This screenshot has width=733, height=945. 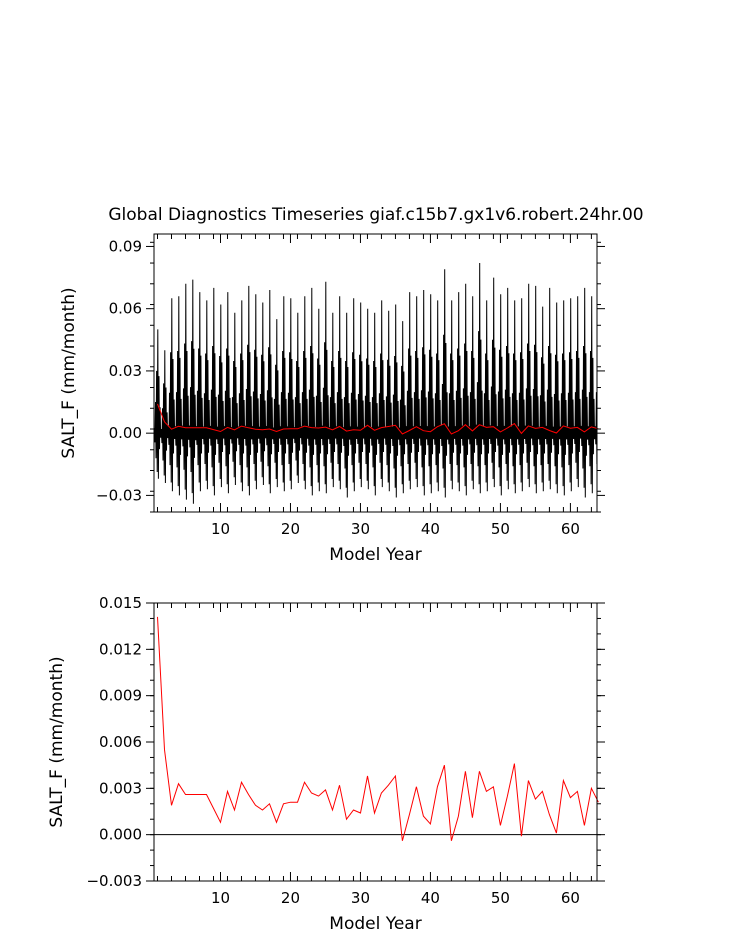 What do you see at coordinates (120, 835) in the screenshot?
I see `y-tick-label: 0.000` at bounding box center [120, 835].